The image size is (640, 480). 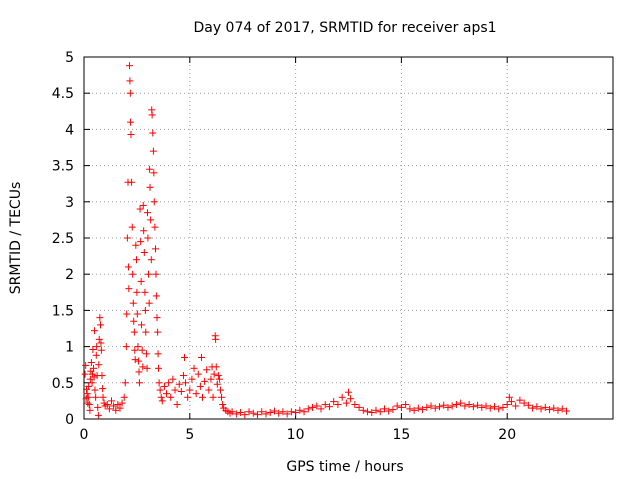 What do you see at coordinates (63, 167) in the screenshot?
I see `y-tick-label: 3.5` at bounding box center [63, 167].